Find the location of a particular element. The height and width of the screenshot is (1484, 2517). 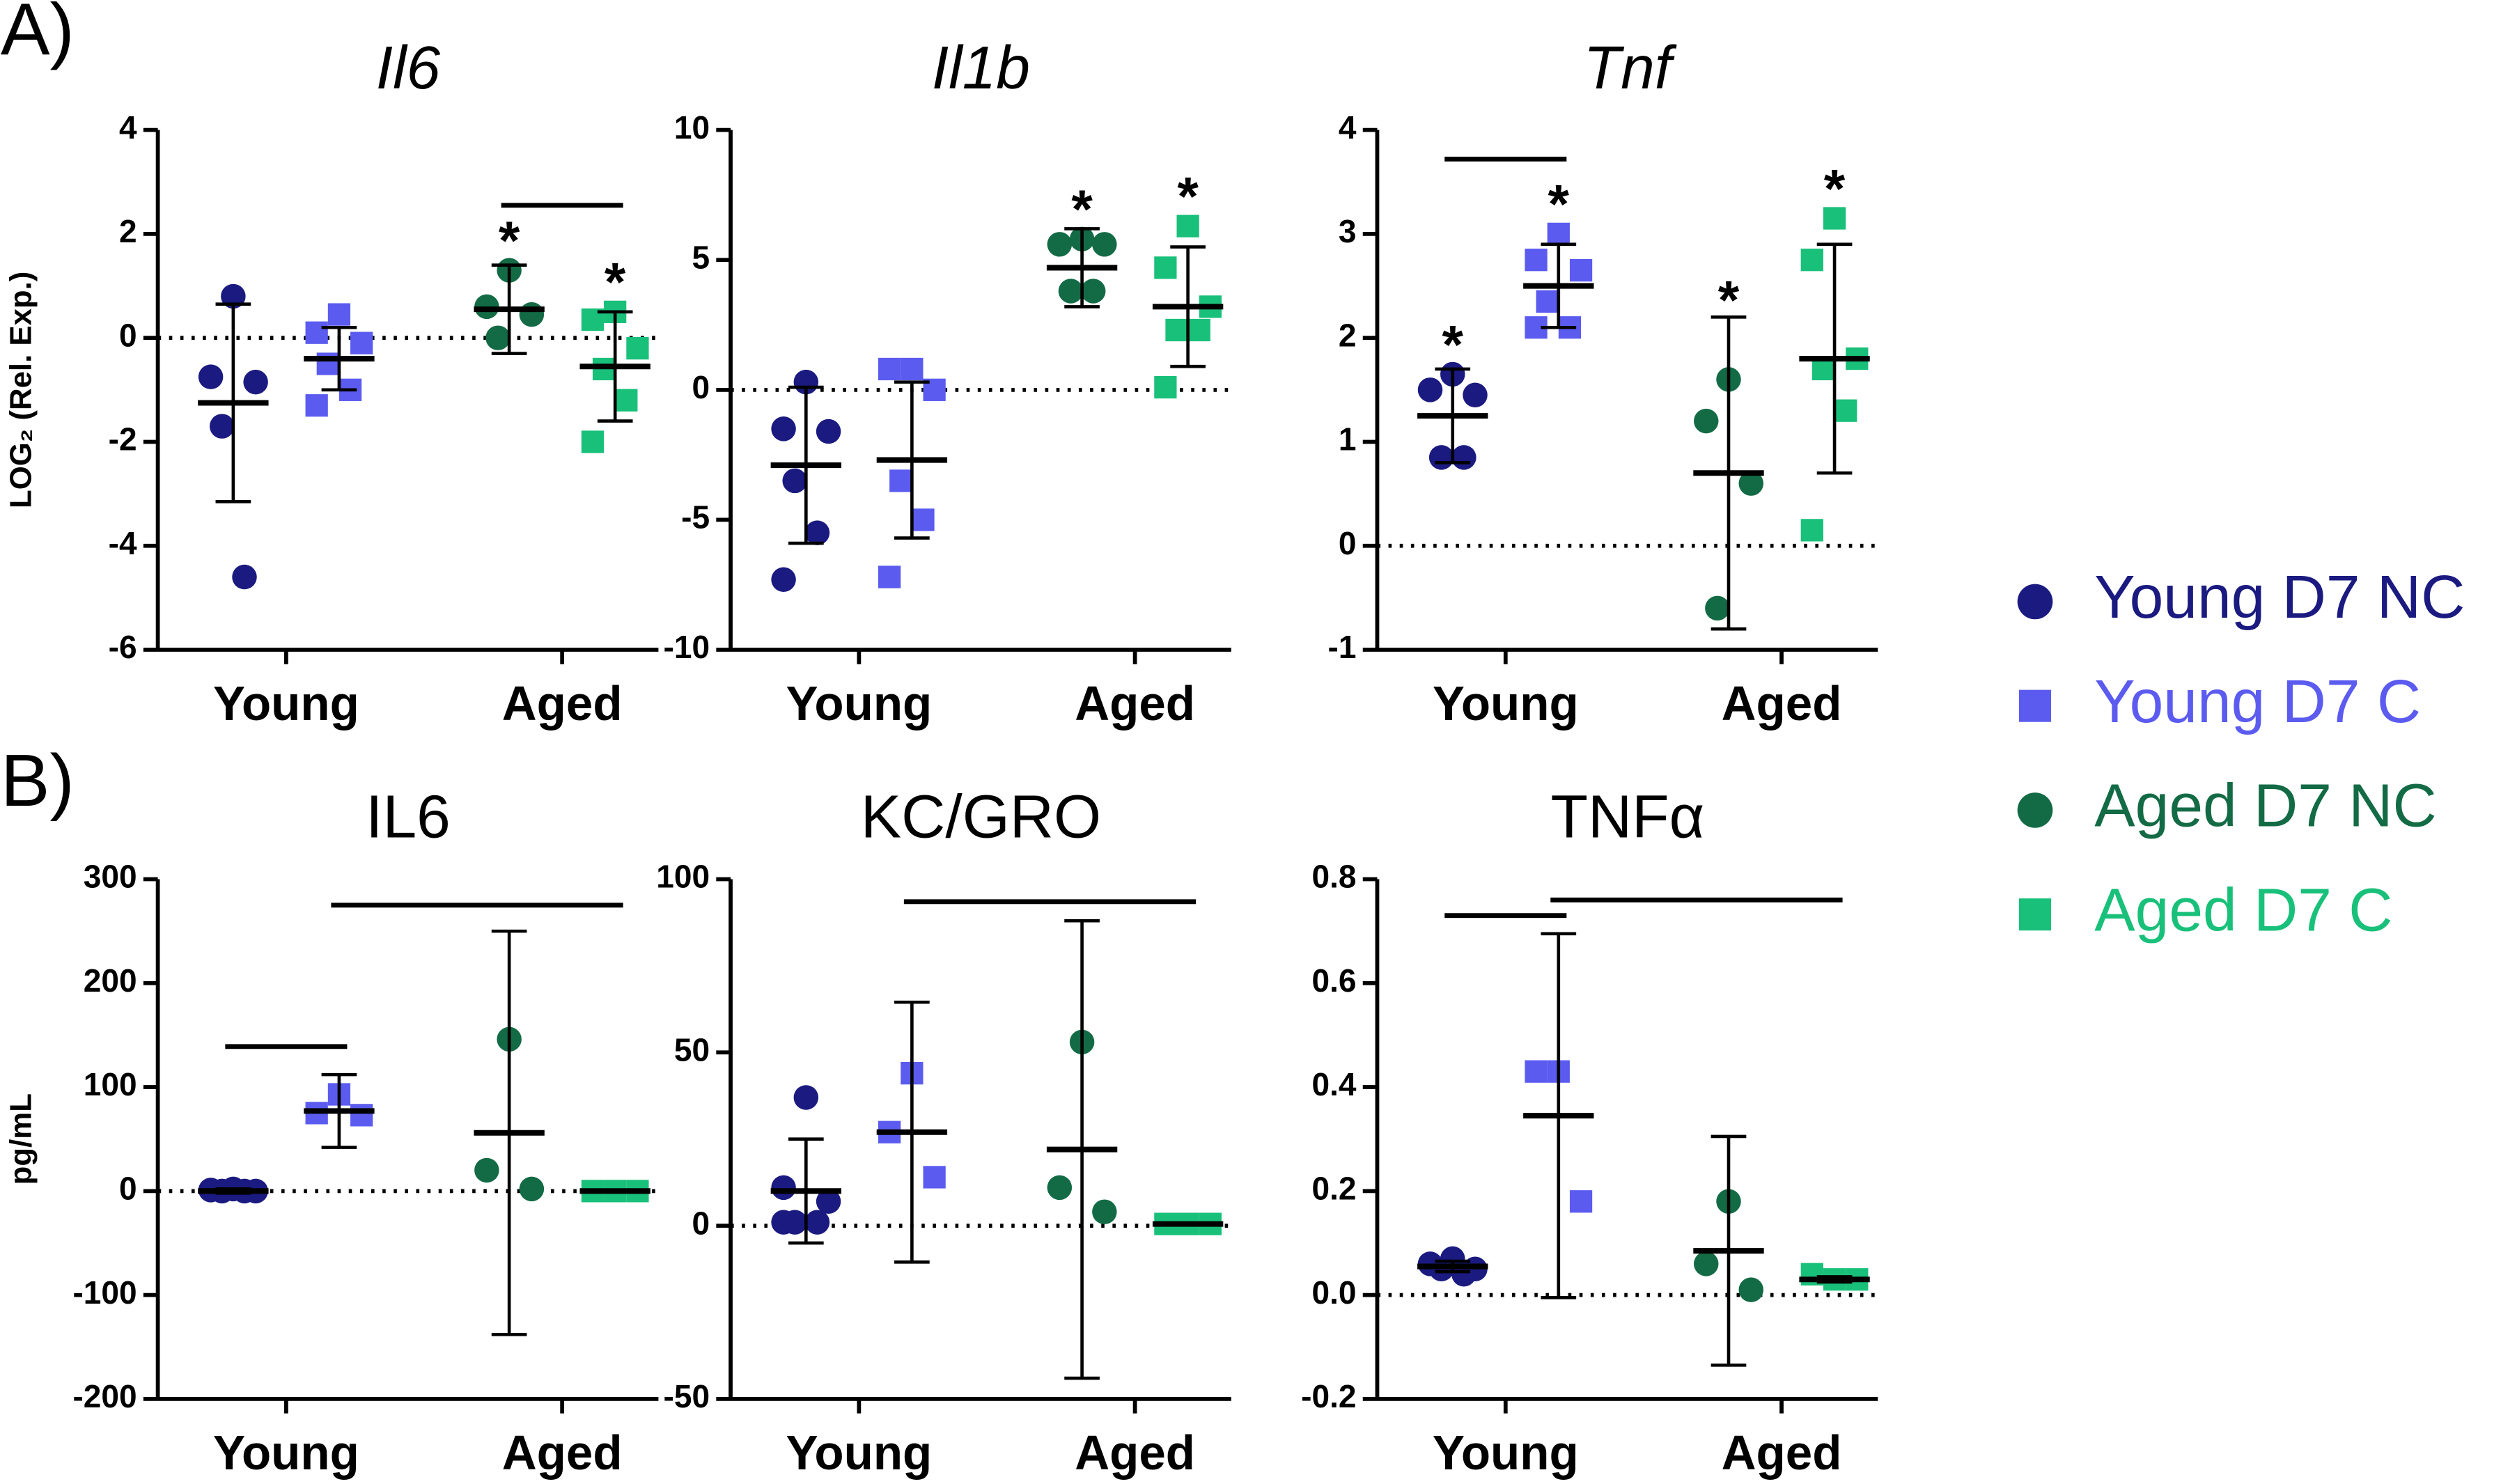

chart-title: Il6 is located at coordinates (408, 67).